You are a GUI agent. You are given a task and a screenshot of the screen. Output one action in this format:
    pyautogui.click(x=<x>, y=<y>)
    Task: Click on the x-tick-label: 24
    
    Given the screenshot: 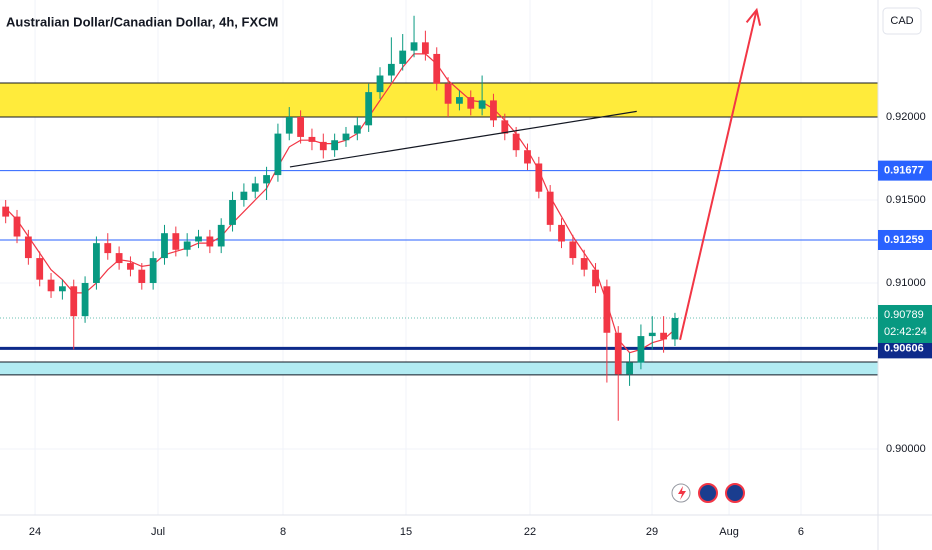 What is the action you would take?
    pyautogui.click(x=35, y=532)
    